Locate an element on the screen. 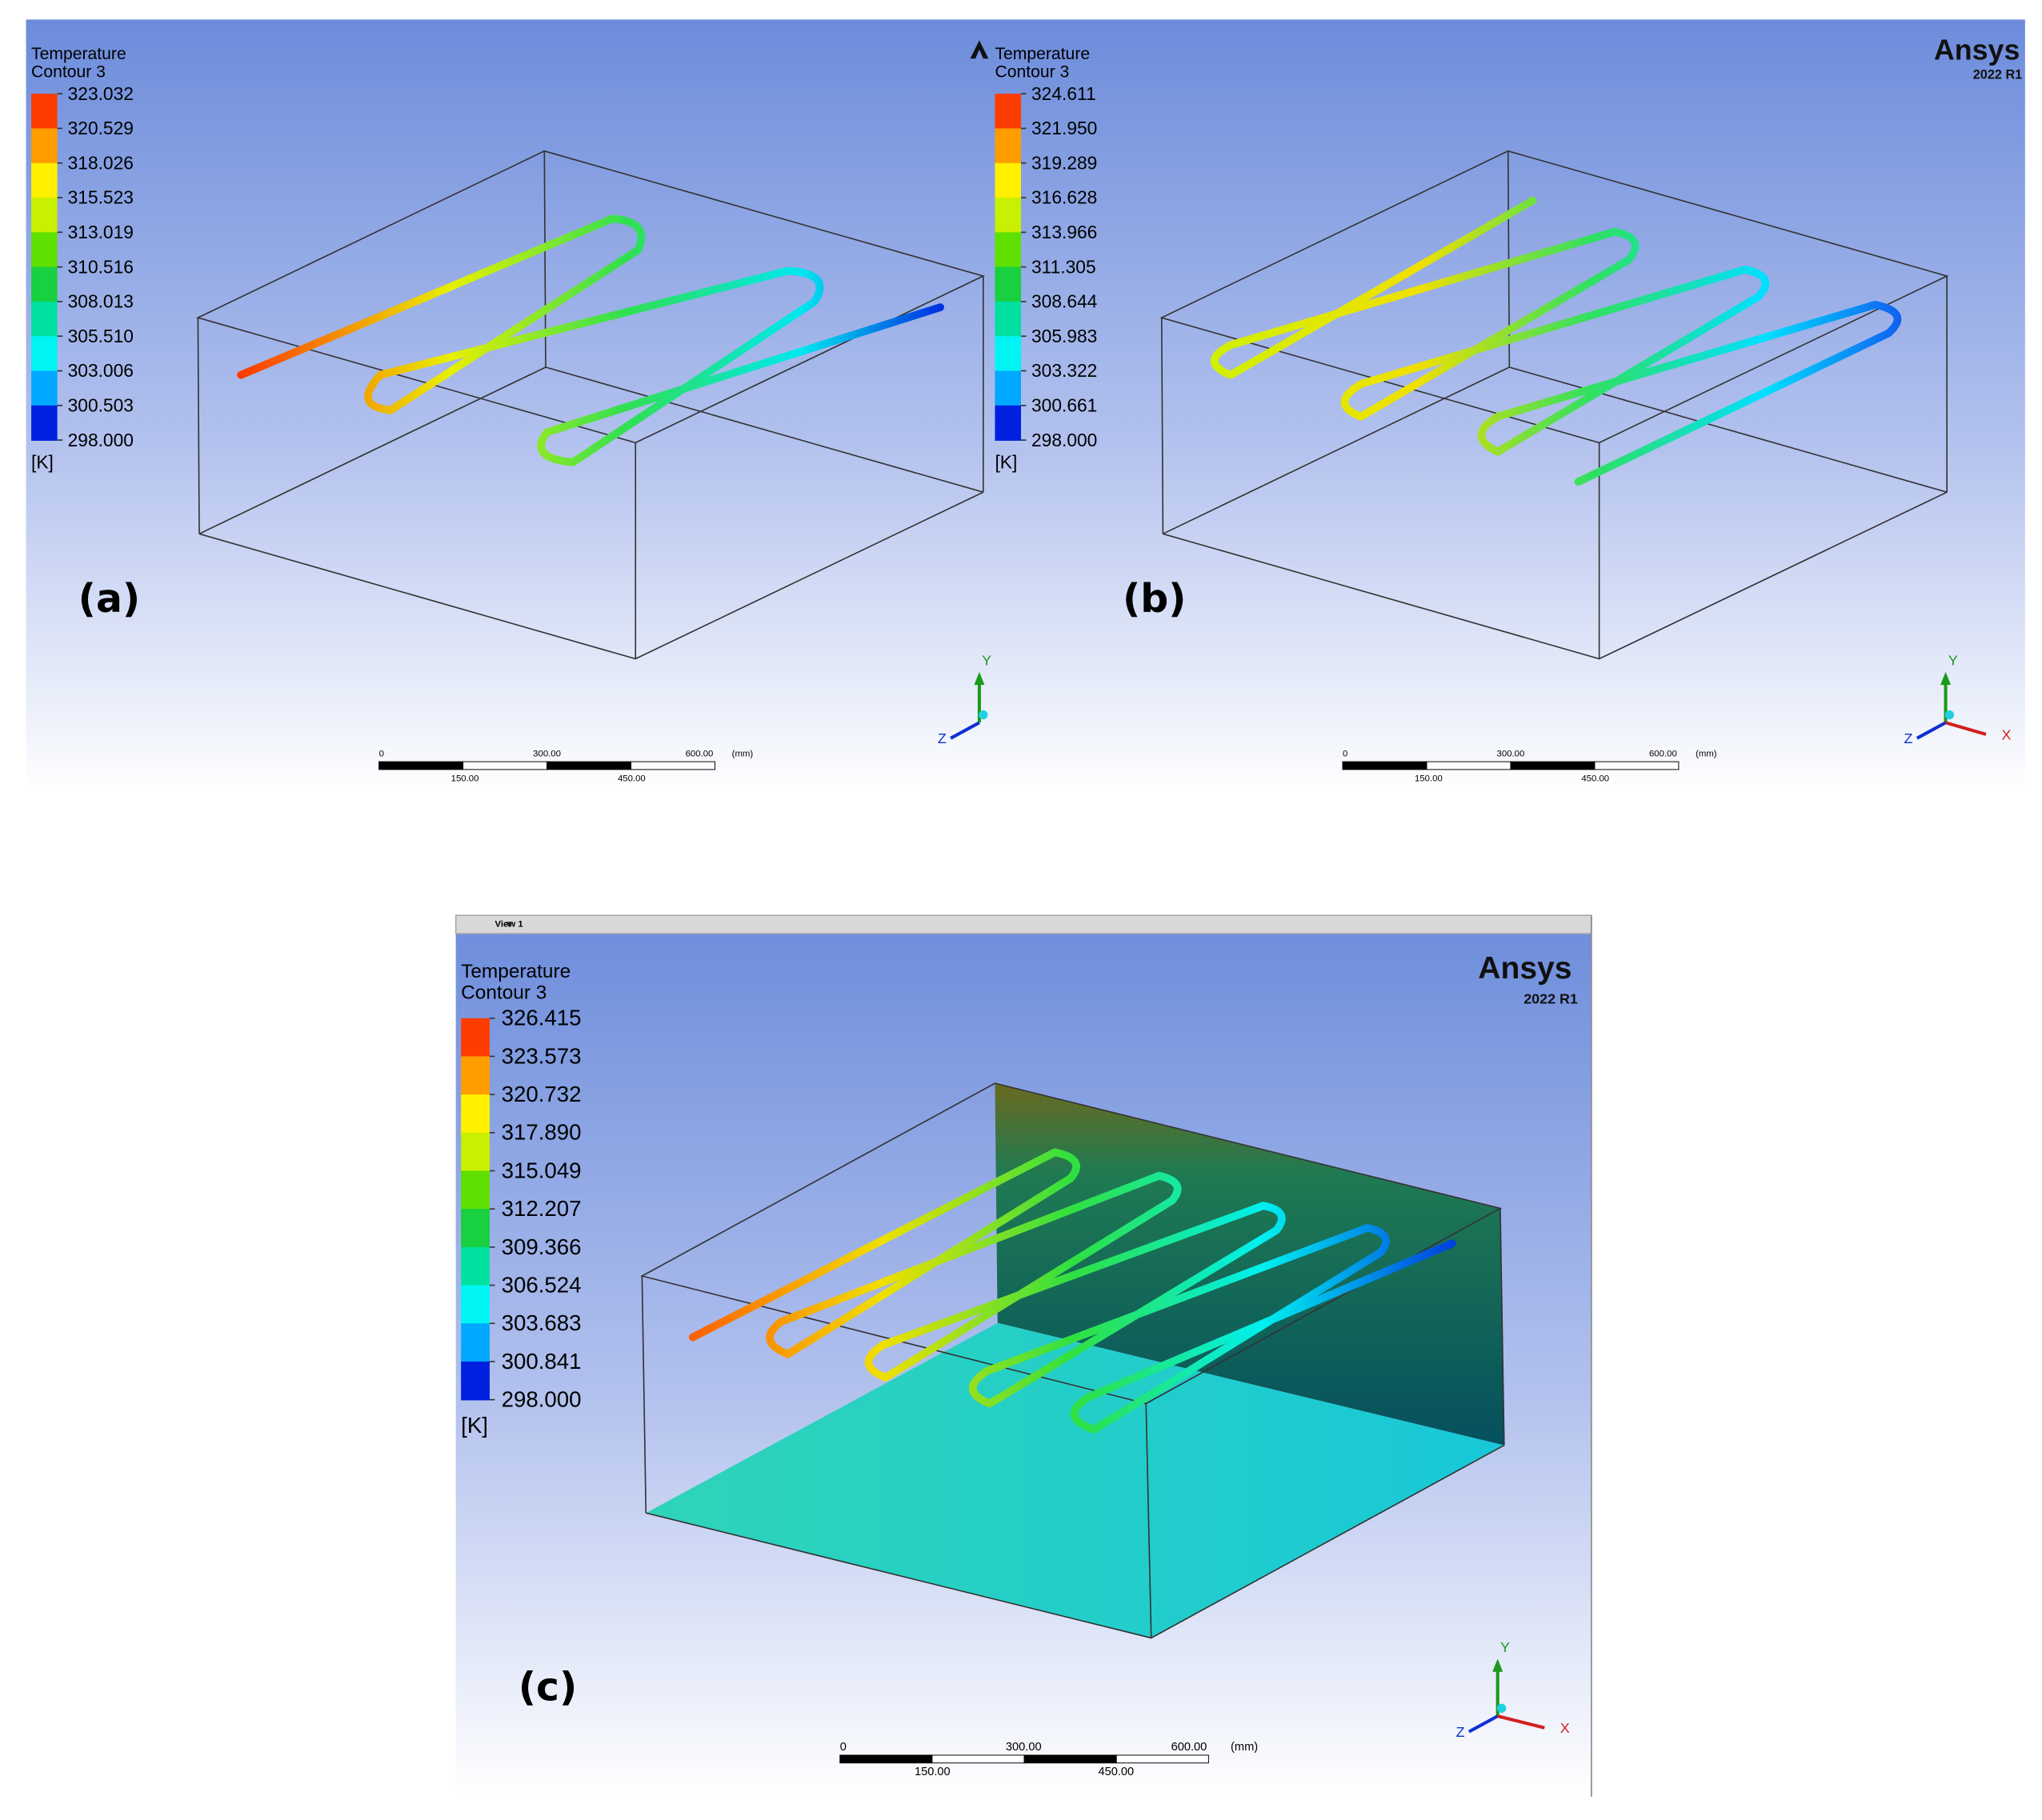  legend-value: 315.049 is located at coordinates (542, 1170).